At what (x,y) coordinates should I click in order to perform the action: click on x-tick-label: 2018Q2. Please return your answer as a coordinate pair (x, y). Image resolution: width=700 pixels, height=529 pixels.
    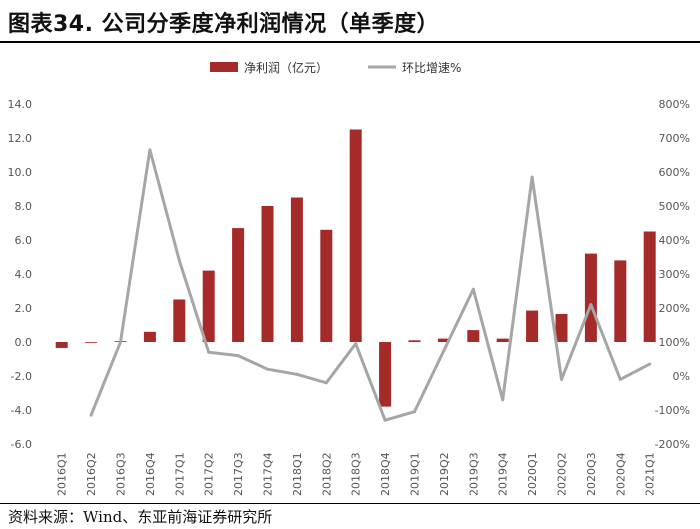
    Looking at the image, I should click on (326, 474).